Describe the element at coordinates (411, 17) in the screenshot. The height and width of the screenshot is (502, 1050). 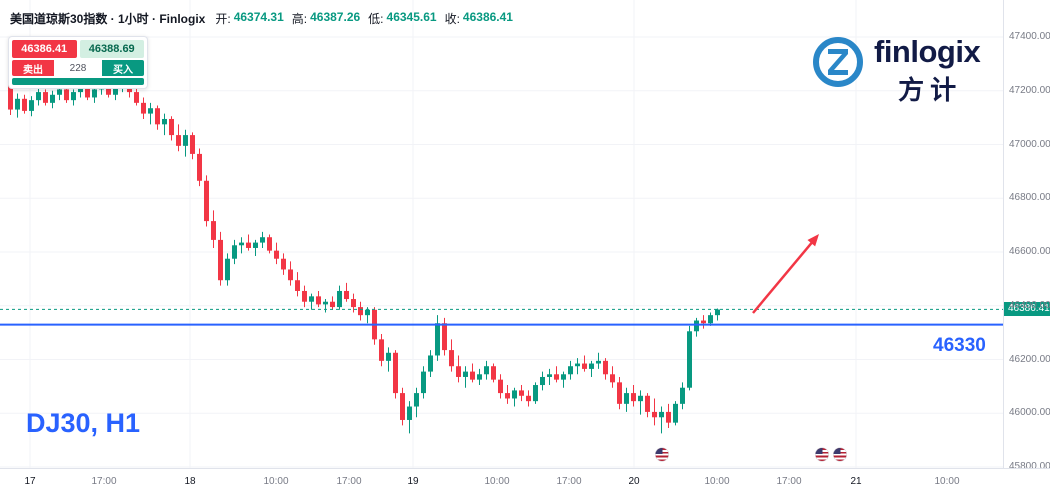
I see `low-value: 46345.61` at that location.